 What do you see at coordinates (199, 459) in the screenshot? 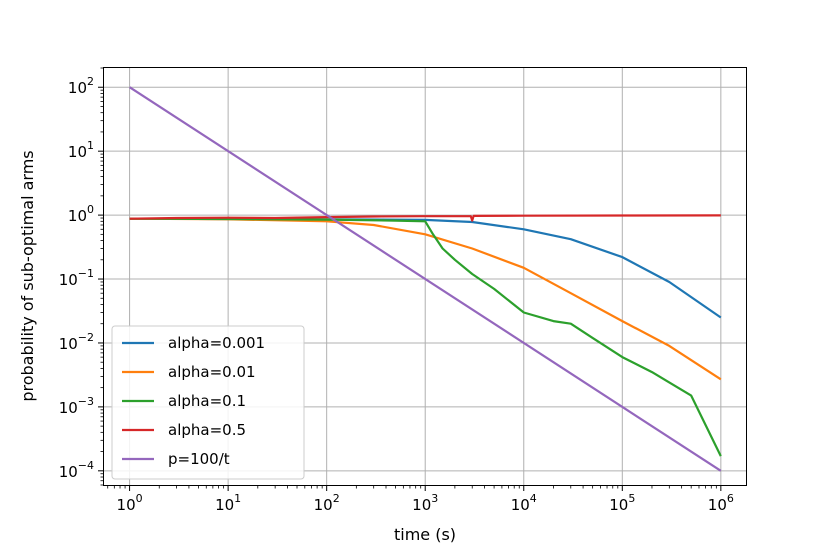
I see `legend-label-4: p=100/t` at bounding box center [199, 459].